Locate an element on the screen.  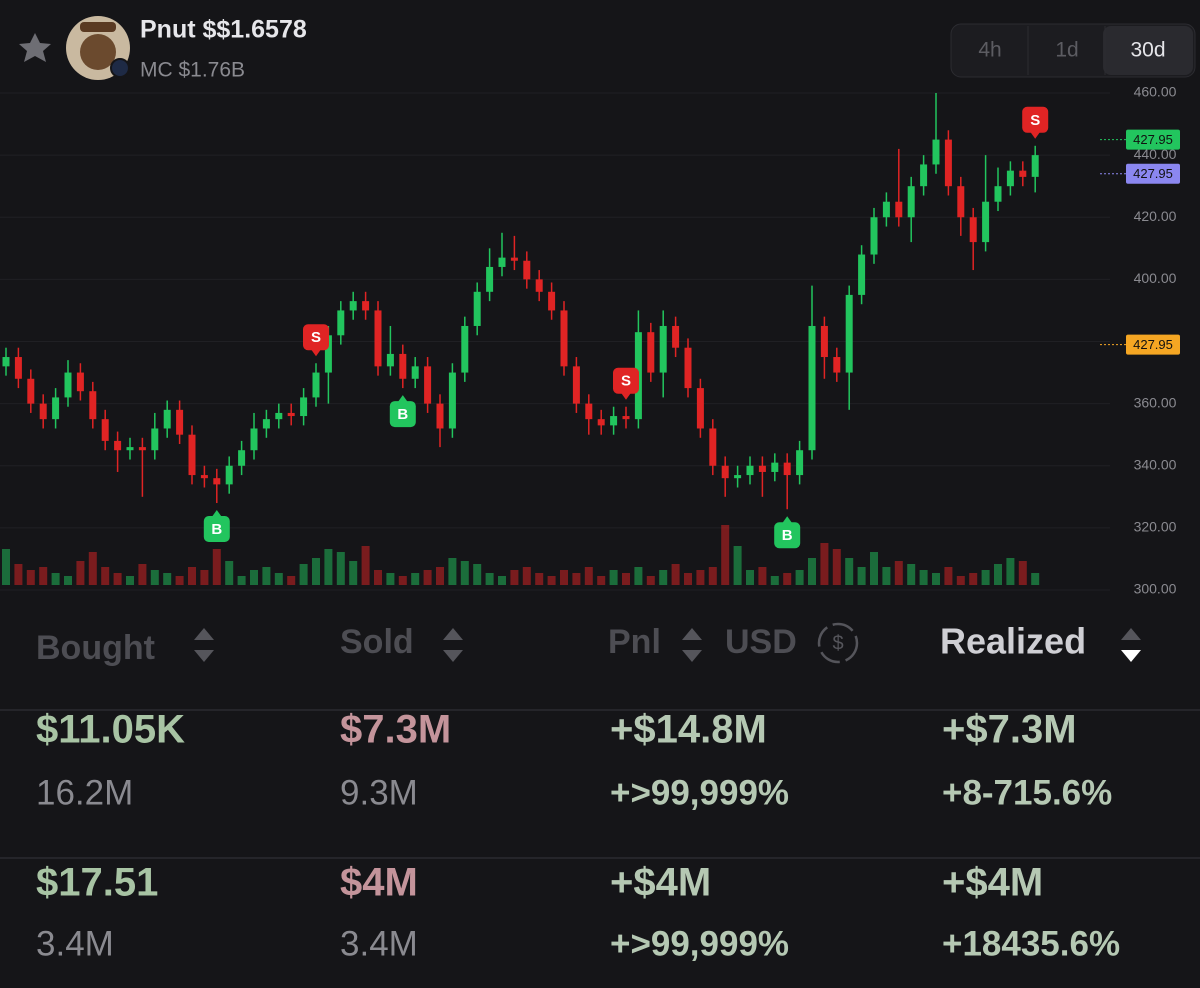
amount: +$14.8M is located at coordinates (688, 730).